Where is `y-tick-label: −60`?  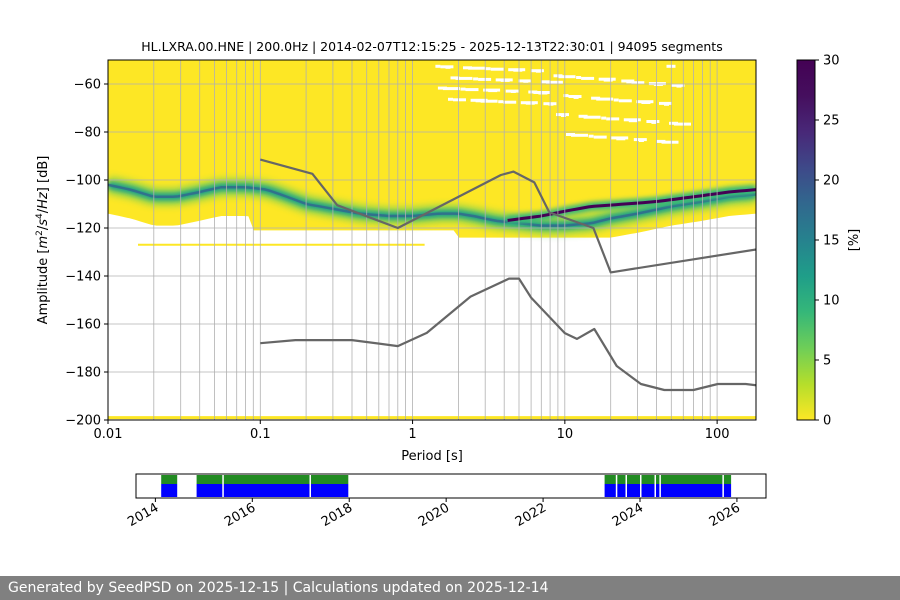 y-tick-label: −60 is located at coordinates (87, 85).